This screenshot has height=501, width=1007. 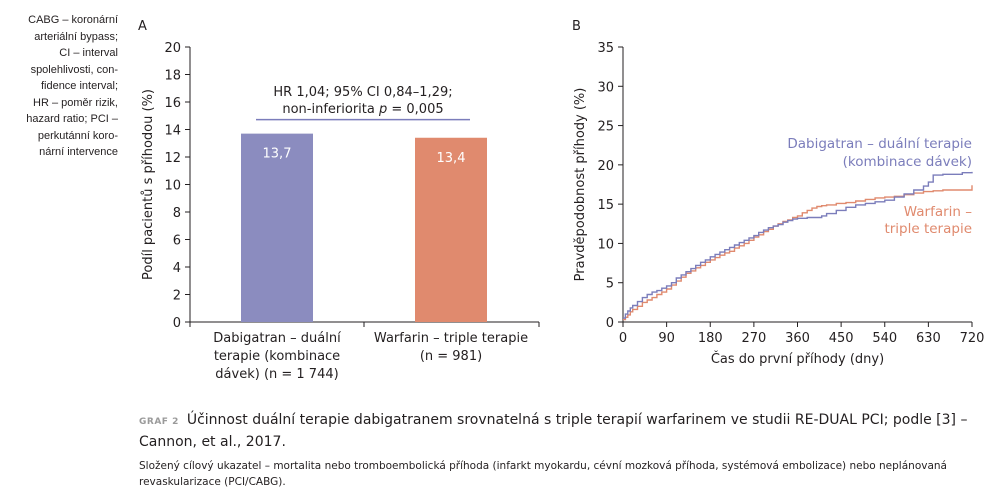 I want to click on hr-annotation-p: p, so click(x=382, y=109).